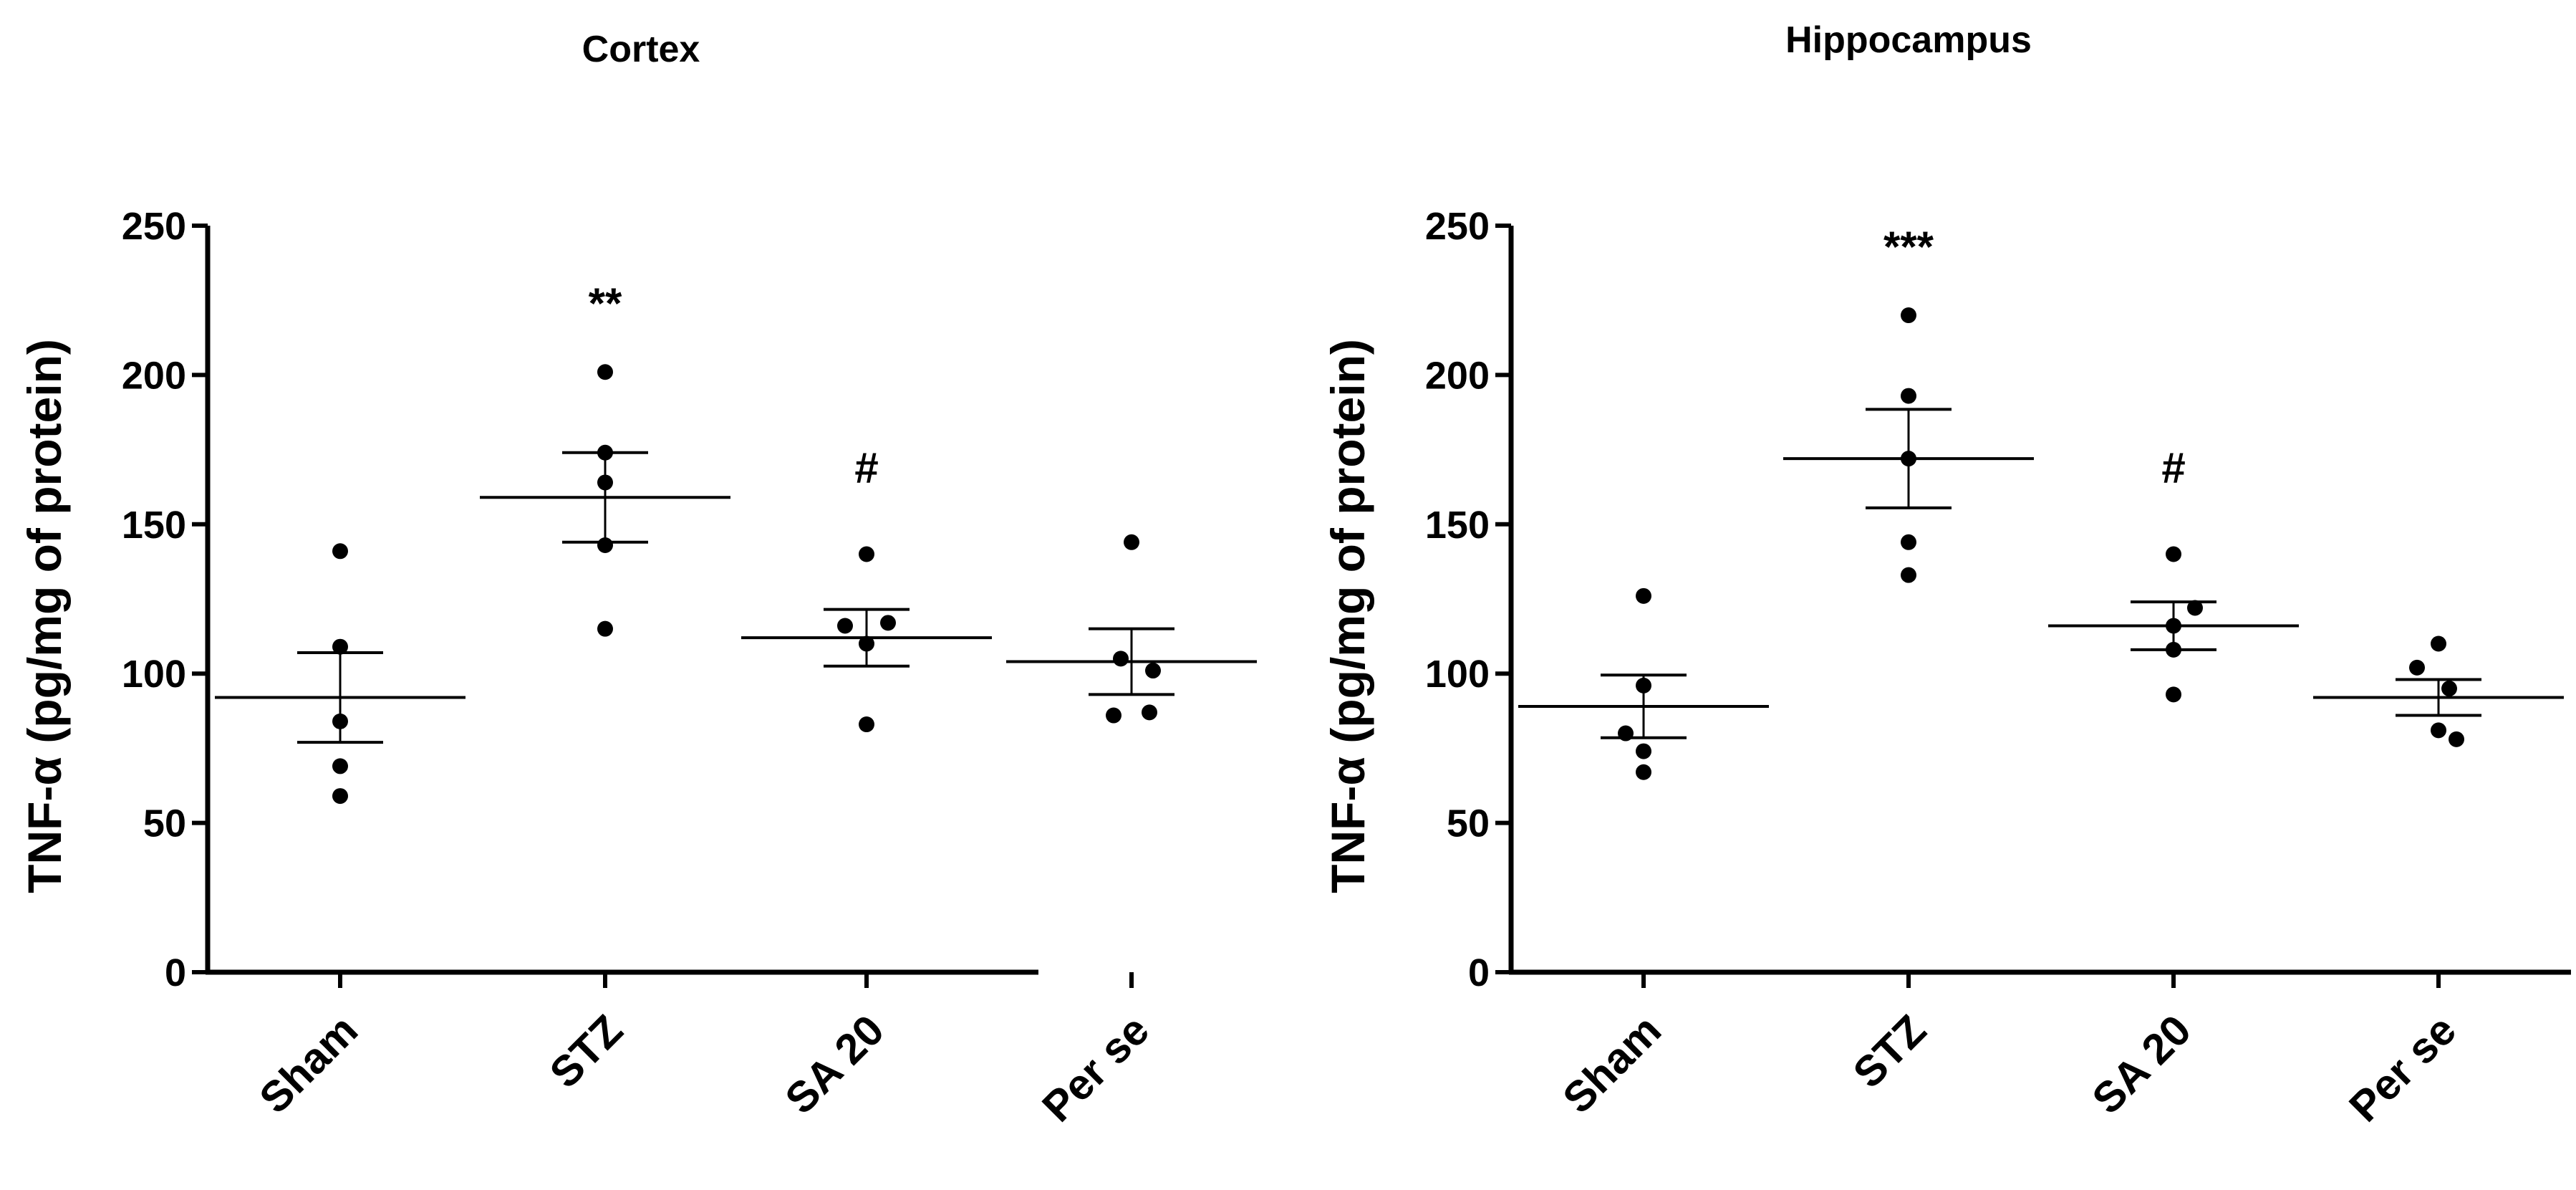 The image size is (2576, 1190). What do you see at coordinates (641, 49) in the screenshot?
I see `chart-title: Cortex` at bounding box center [641, 49].